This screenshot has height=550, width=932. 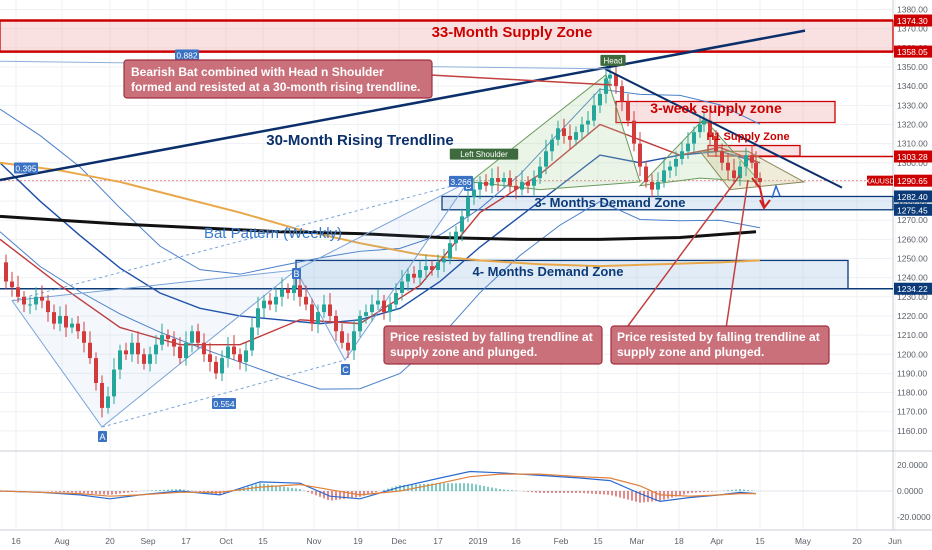 What do you see at coordinates (912, 67) in the screenshot?
I see `price-tick-label: 1350.00` at bounding box center [912, 67].